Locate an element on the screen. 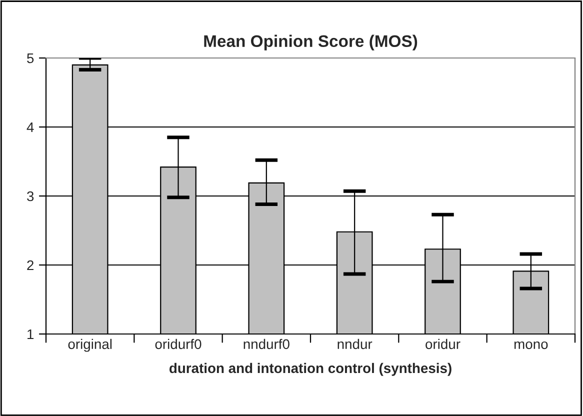  y-tick-label: 5 is located at coordinates (30, 58).